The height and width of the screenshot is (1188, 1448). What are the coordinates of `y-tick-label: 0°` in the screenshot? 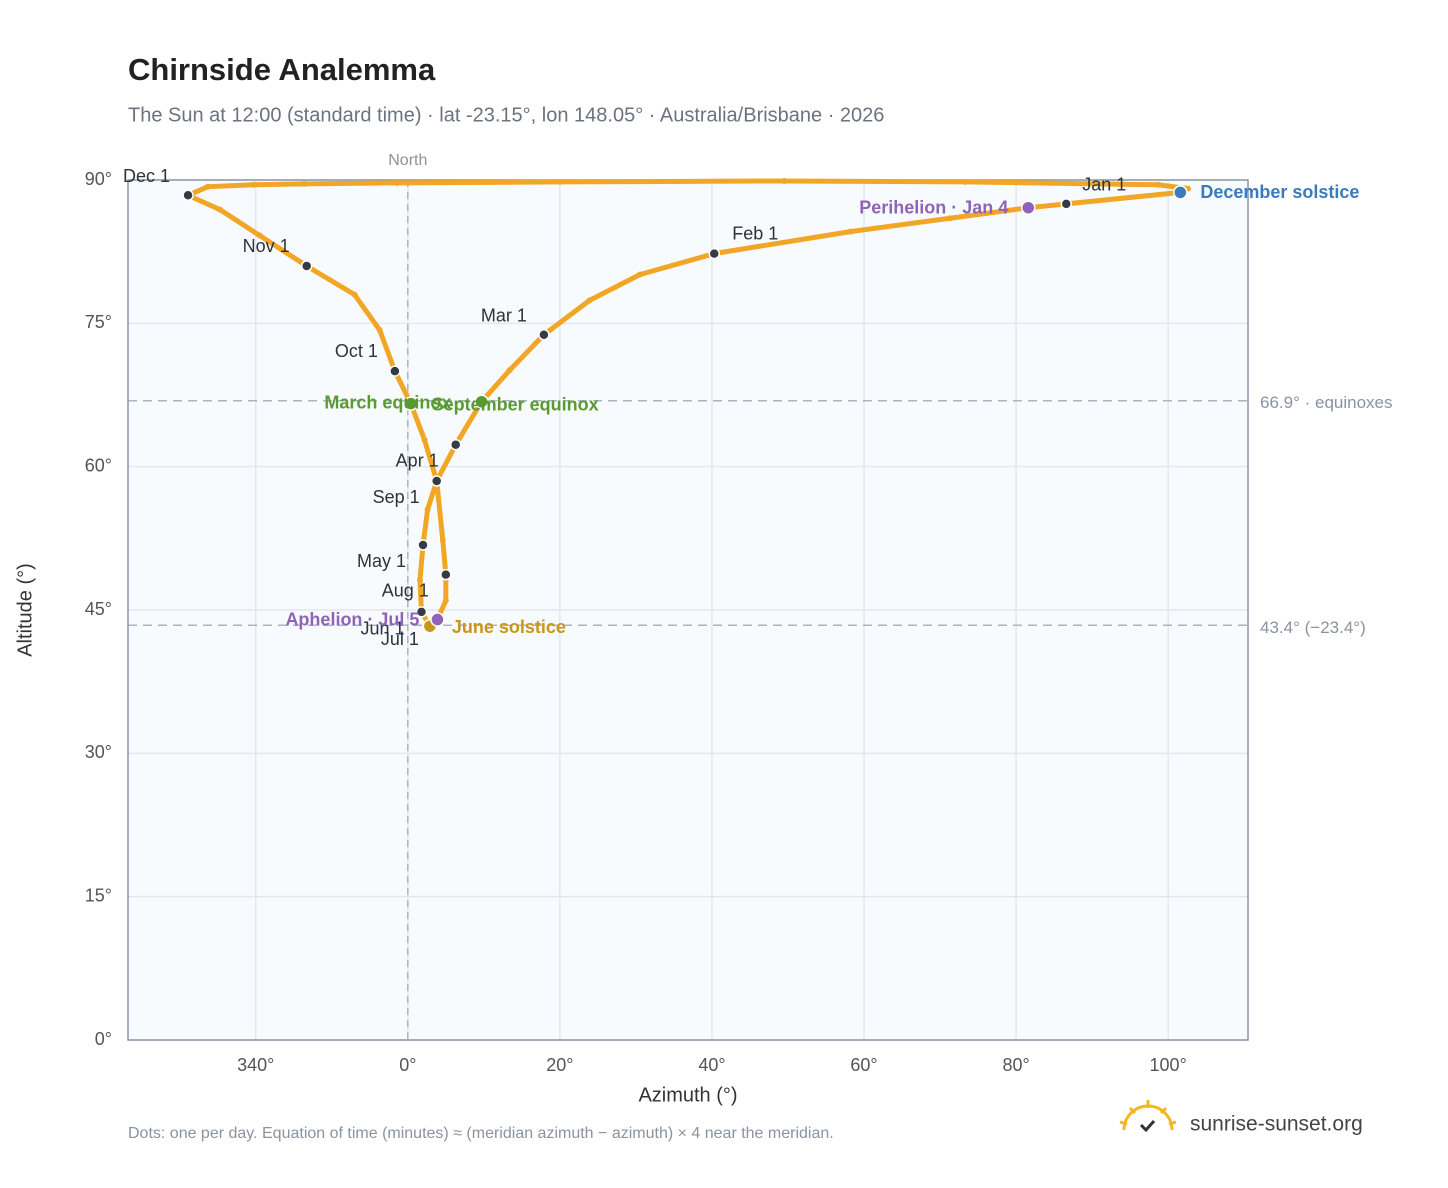 It's located at (103, 1039).